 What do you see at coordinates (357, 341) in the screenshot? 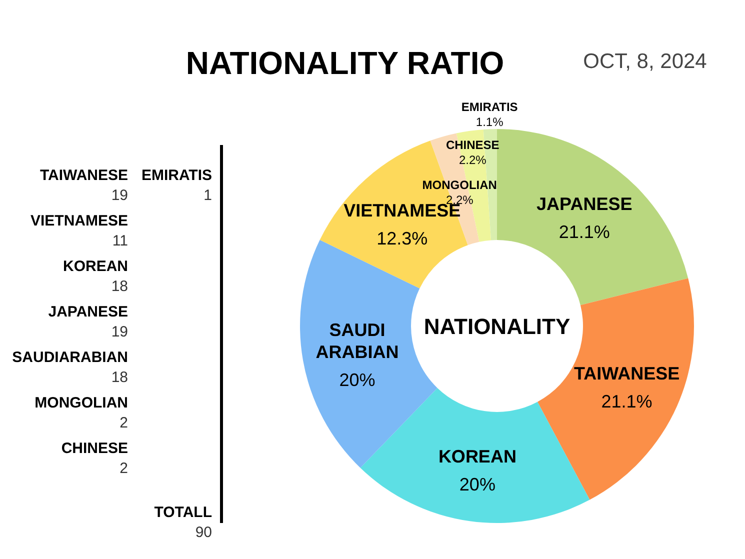
I see `slice-label: SAUDI ARABIAN` at bounding box center [357, 341].